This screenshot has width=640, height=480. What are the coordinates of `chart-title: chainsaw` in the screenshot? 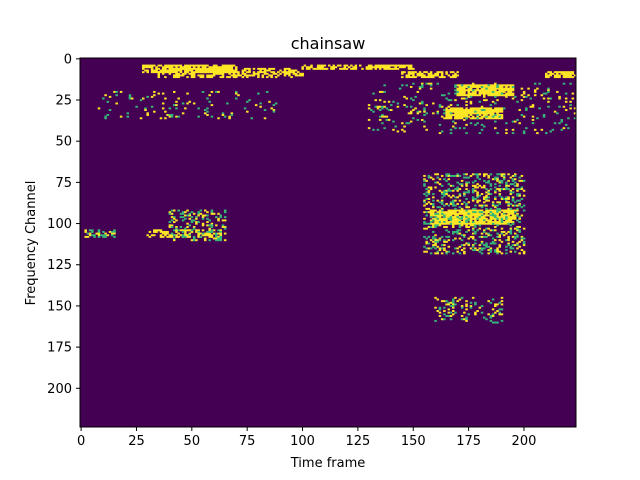 It's located at (328, 43).